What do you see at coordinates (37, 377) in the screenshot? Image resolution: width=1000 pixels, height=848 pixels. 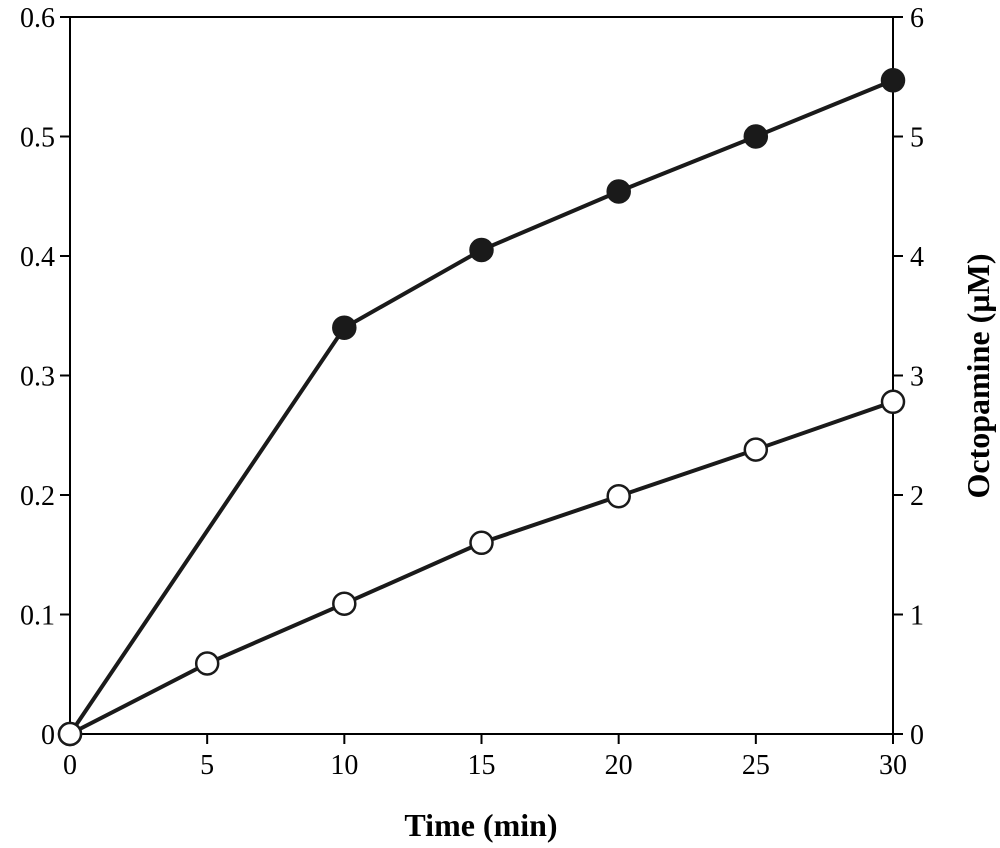 I see `left-y-tick-label: 0.3` at bounding box center [37, 377].